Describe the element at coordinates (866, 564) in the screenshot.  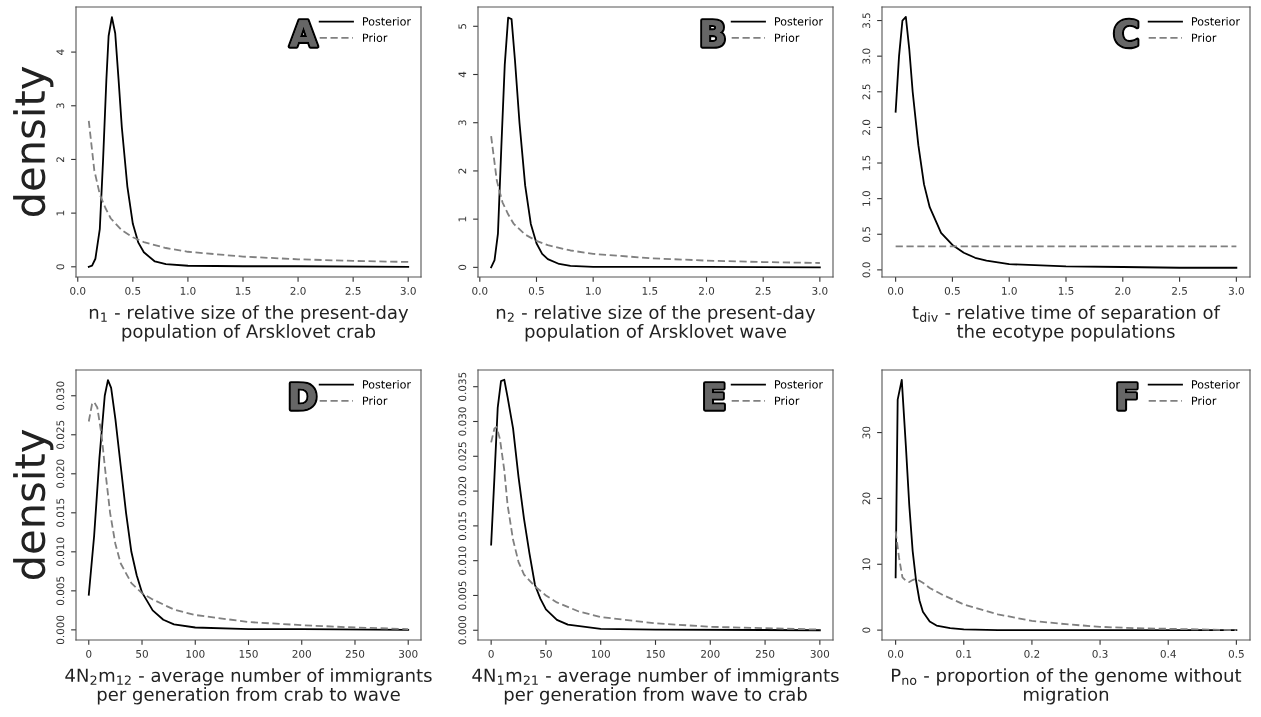
I see `y-tick-label: 10` at that location.